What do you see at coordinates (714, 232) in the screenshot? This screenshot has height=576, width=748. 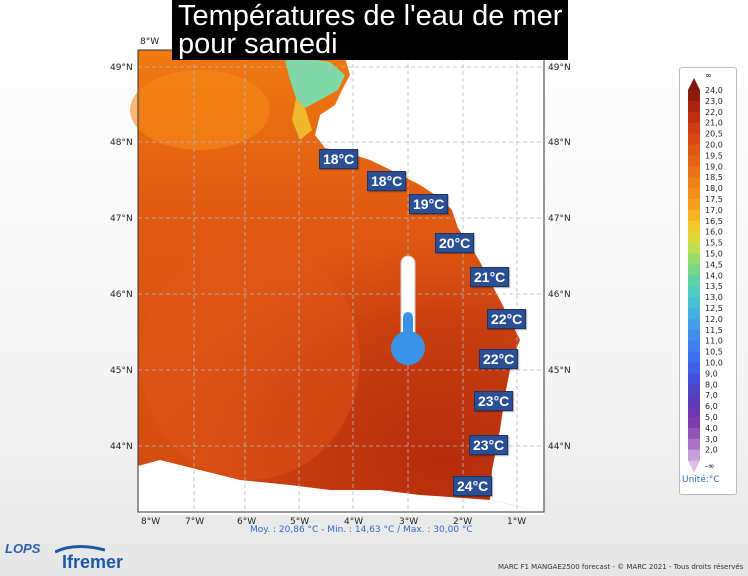 I see `legend-tick-label: 16,0` at bounding box center [714, 232].